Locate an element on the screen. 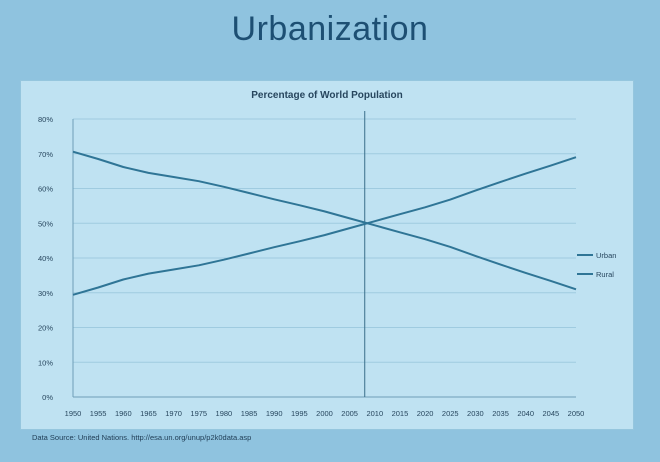  slide-title: Urbanization is located at coordinates (330, 29).